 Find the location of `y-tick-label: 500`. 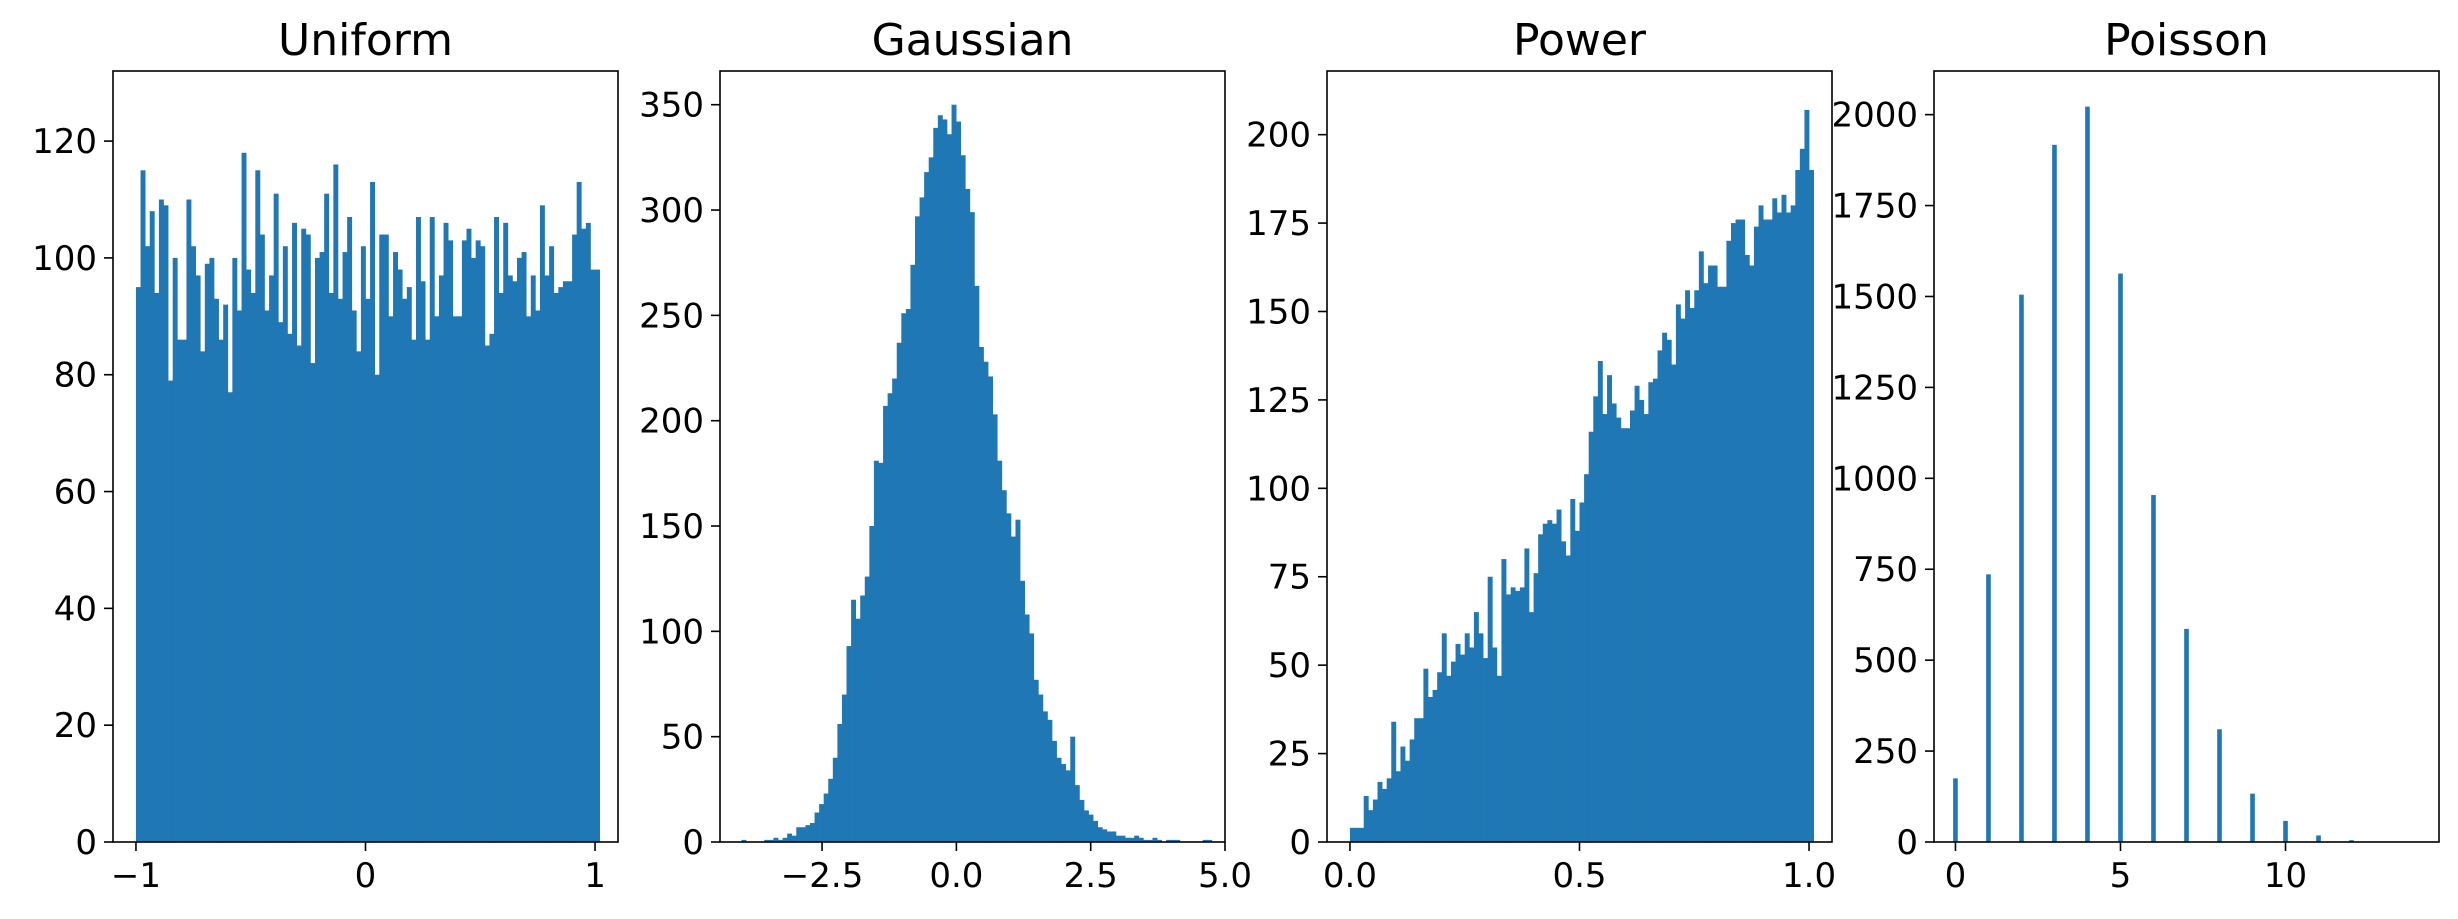

y-tick-label: 500 is located at coordinates (1885, 661).